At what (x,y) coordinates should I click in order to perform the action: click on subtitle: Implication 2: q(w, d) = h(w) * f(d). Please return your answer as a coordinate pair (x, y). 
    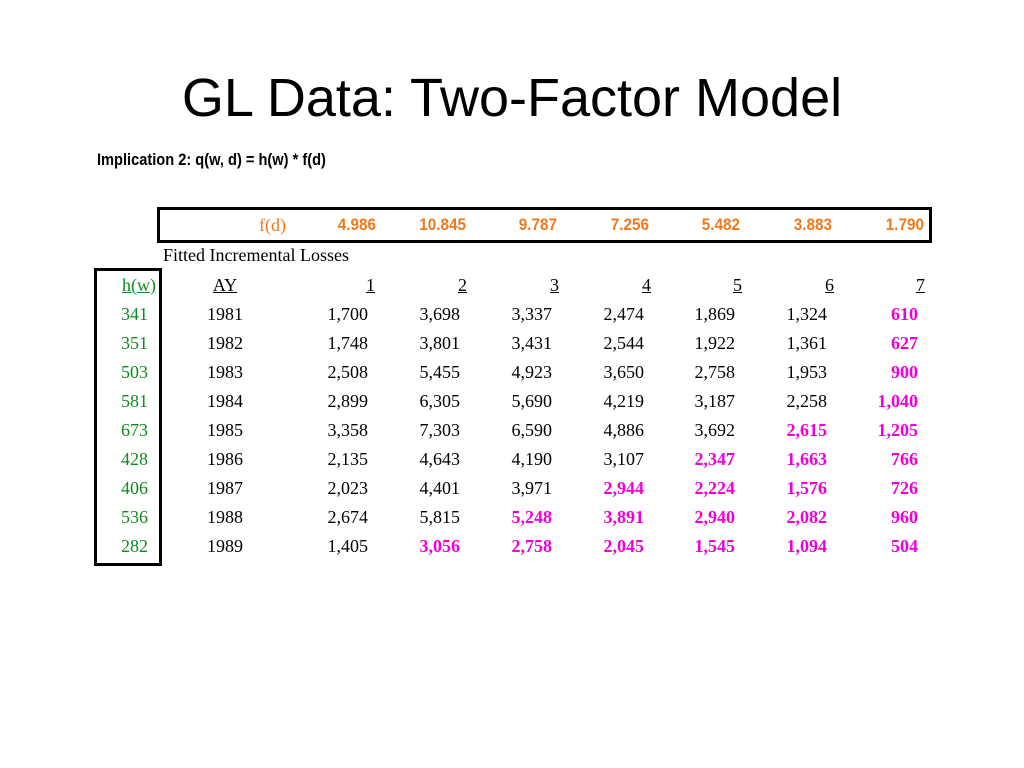
    Looking at the image, I should click on (211, 159).